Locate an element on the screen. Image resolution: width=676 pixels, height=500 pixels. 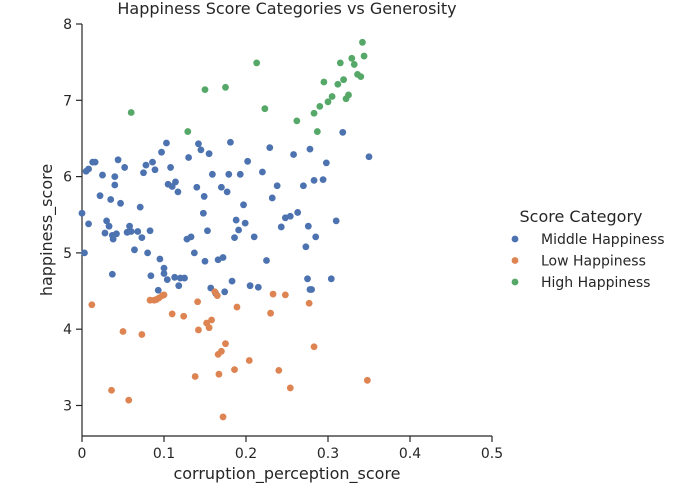
x-tick-label: 0.1 is located at coordinates (164, 454).